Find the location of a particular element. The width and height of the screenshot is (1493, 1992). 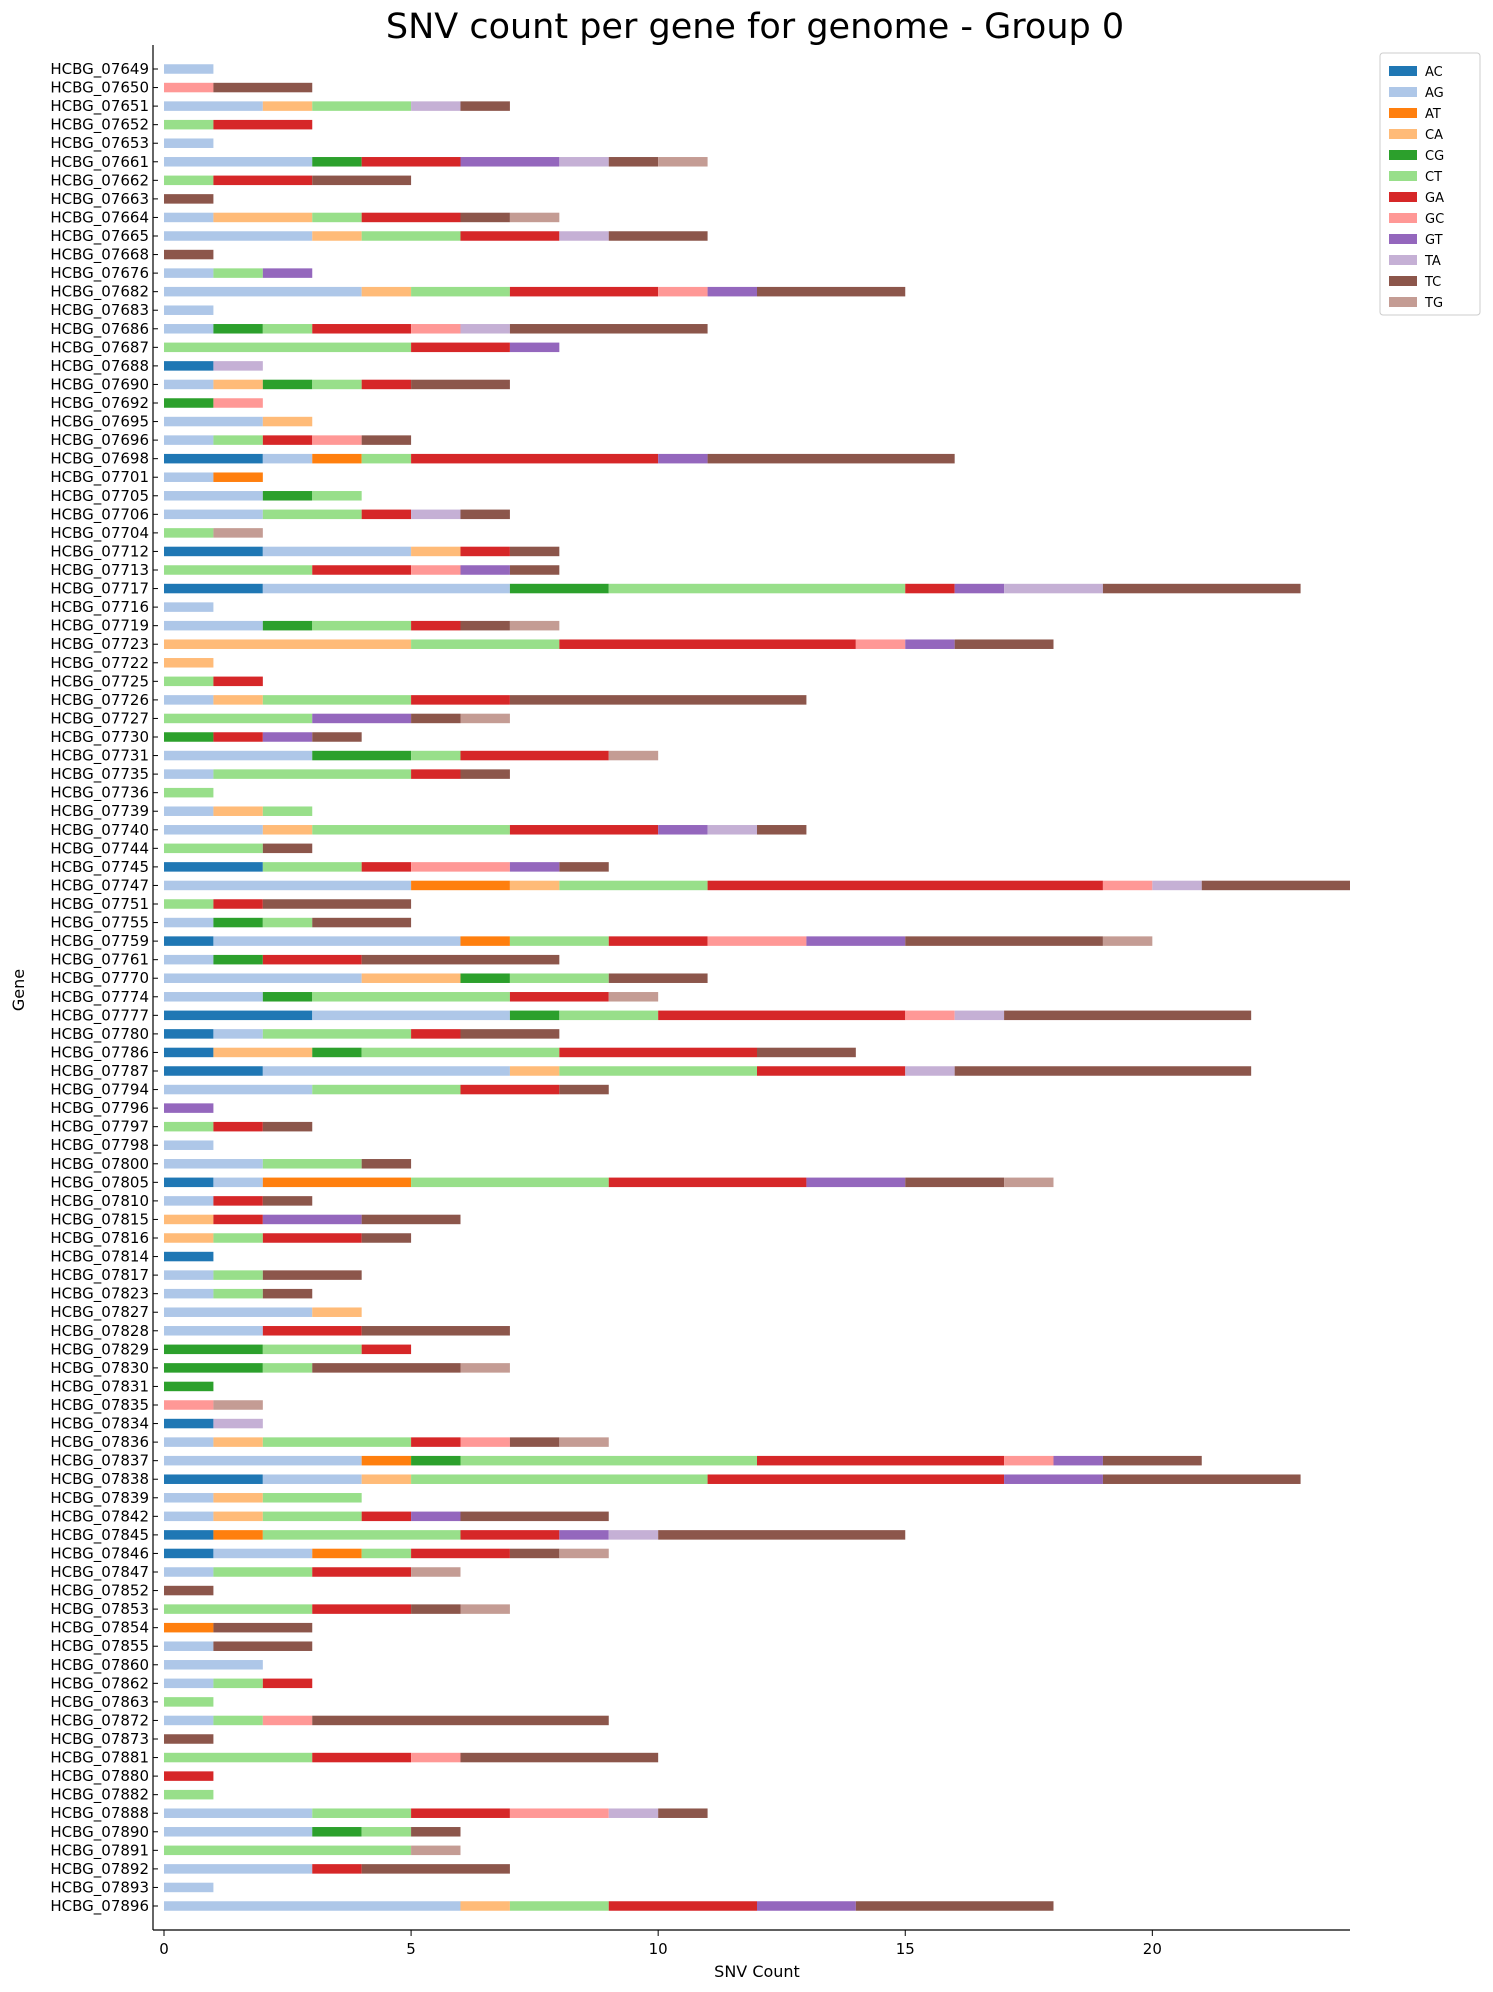

bar-segment-hcbg-07696-gc is located at coordinates (337, 440).